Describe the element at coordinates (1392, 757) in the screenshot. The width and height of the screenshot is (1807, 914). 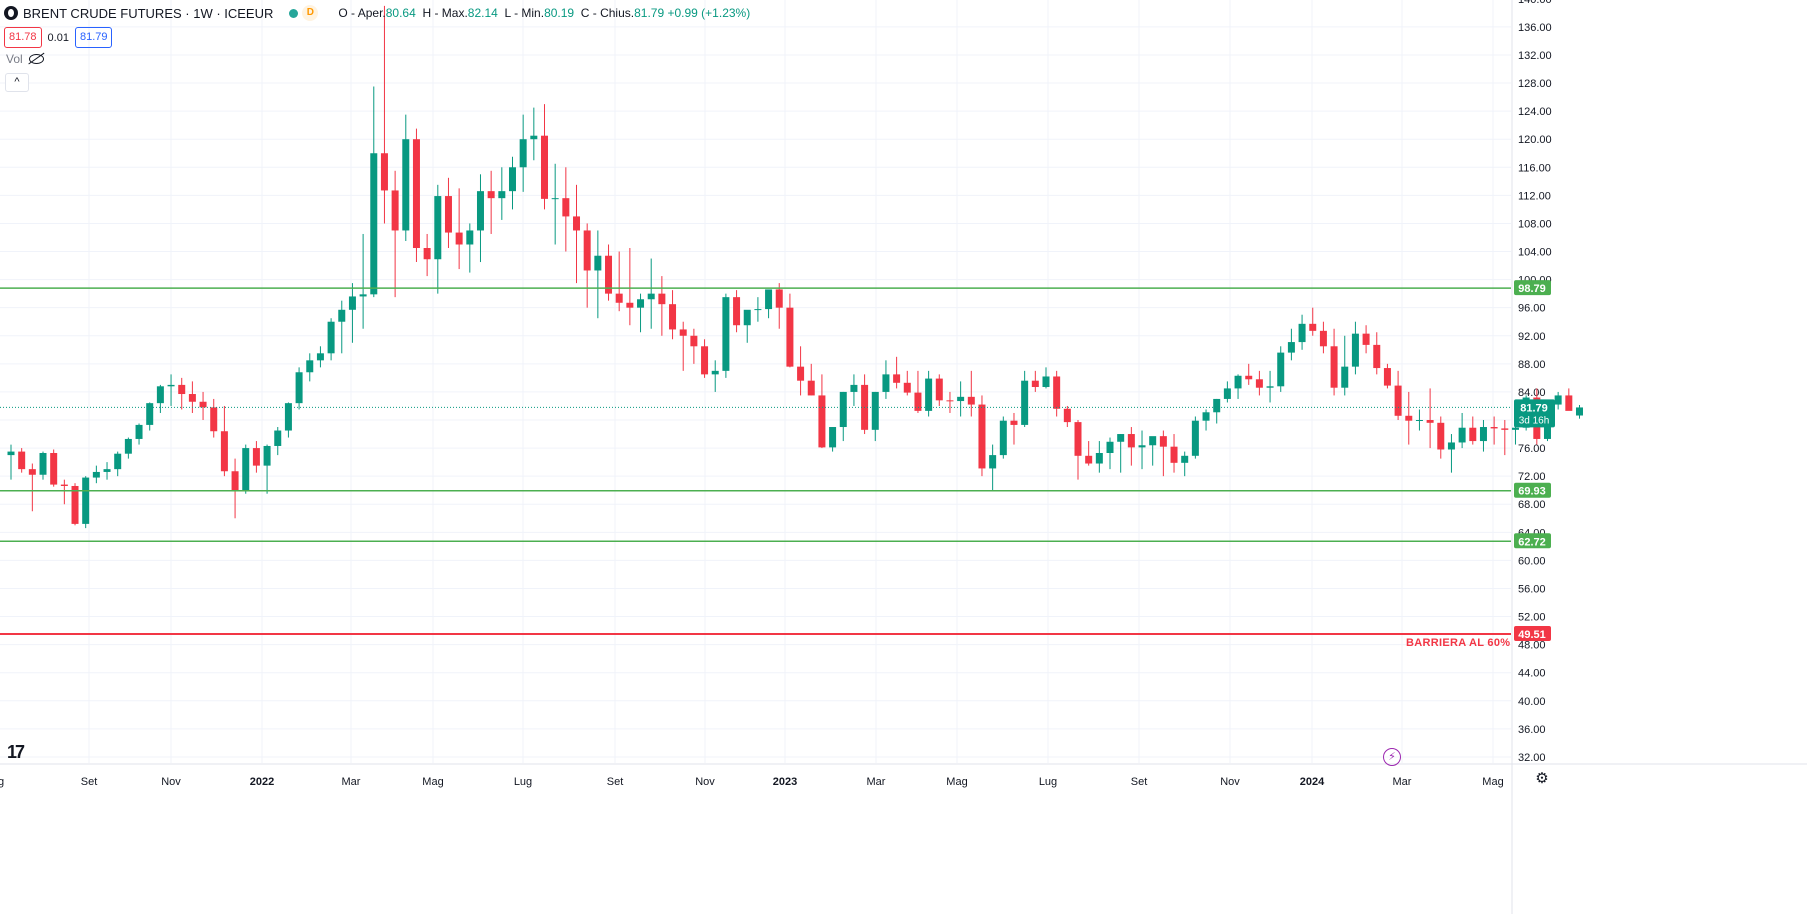
I see `flash-icon: ⚡` at that location.